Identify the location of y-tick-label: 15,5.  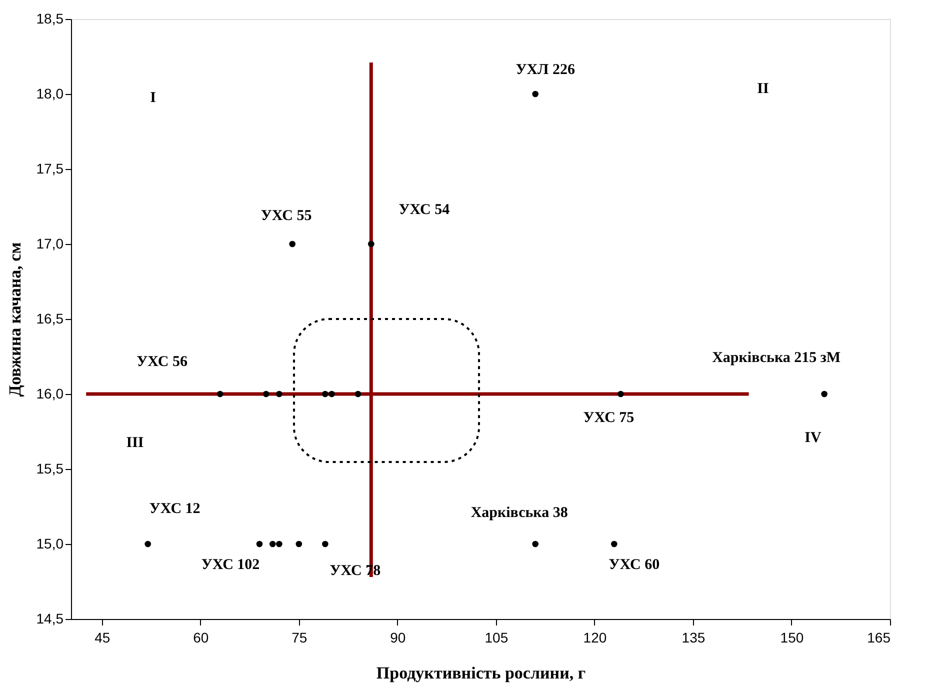
(50, 468).